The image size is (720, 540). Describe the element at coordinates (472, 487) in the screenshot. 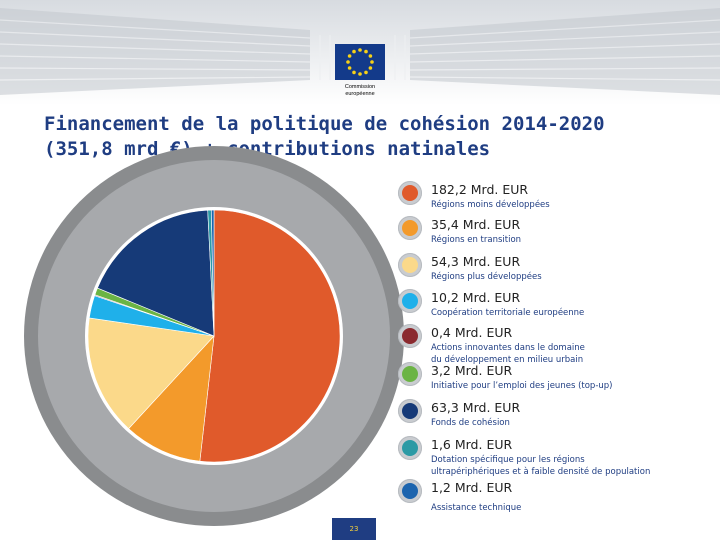

I see `legend-value: 1,2 Mrd. EUR` at that location.